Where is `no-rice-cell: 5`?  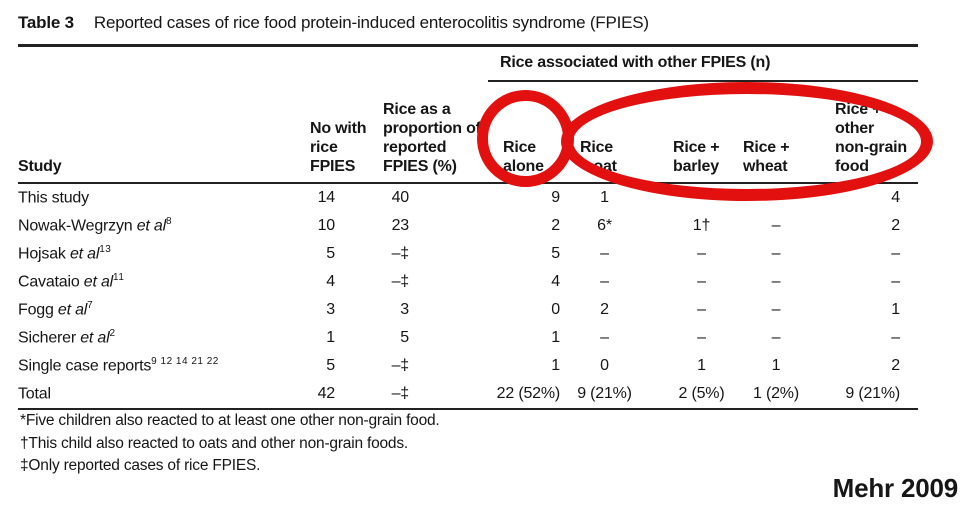 no-rice-cell: 5 is located at coordinates (330, 365).